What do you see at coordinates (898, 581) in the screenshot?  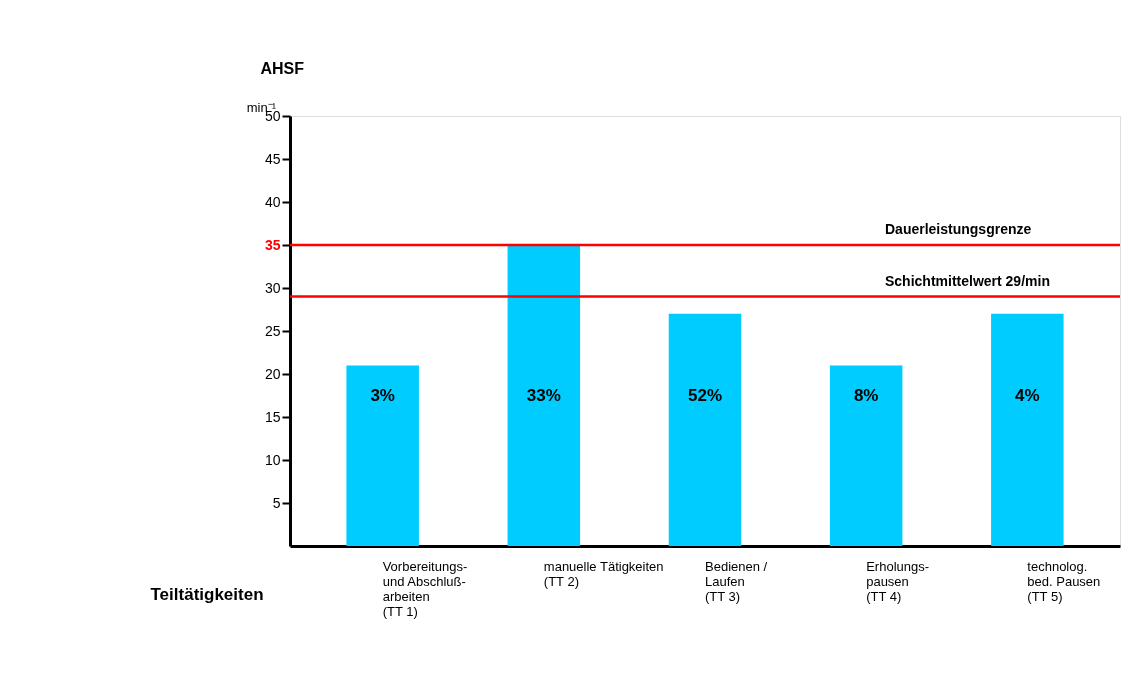 I see `x-tick-label: Erholungs- pausen (TT 4)` at bounding box center [898, 581].